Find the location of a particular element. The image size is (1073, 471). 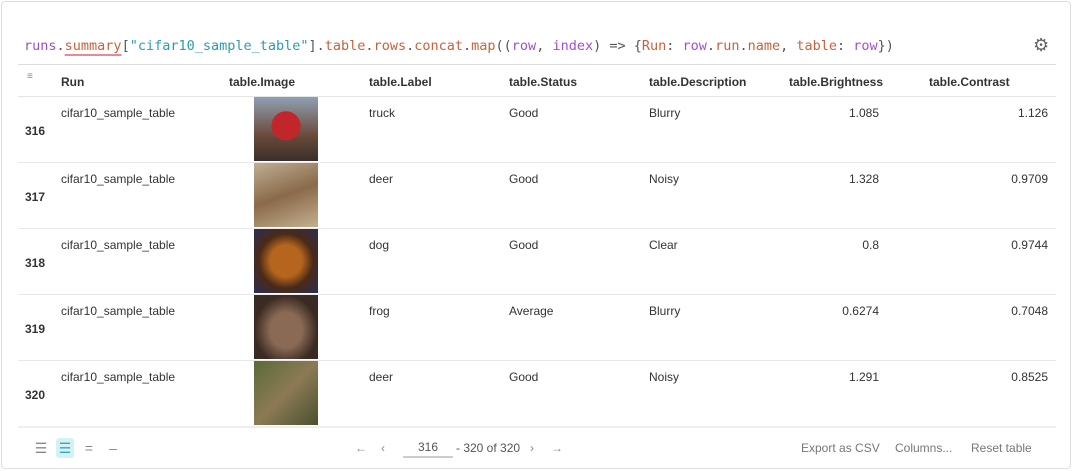

query-token: index is located at coordinates (573, 46).